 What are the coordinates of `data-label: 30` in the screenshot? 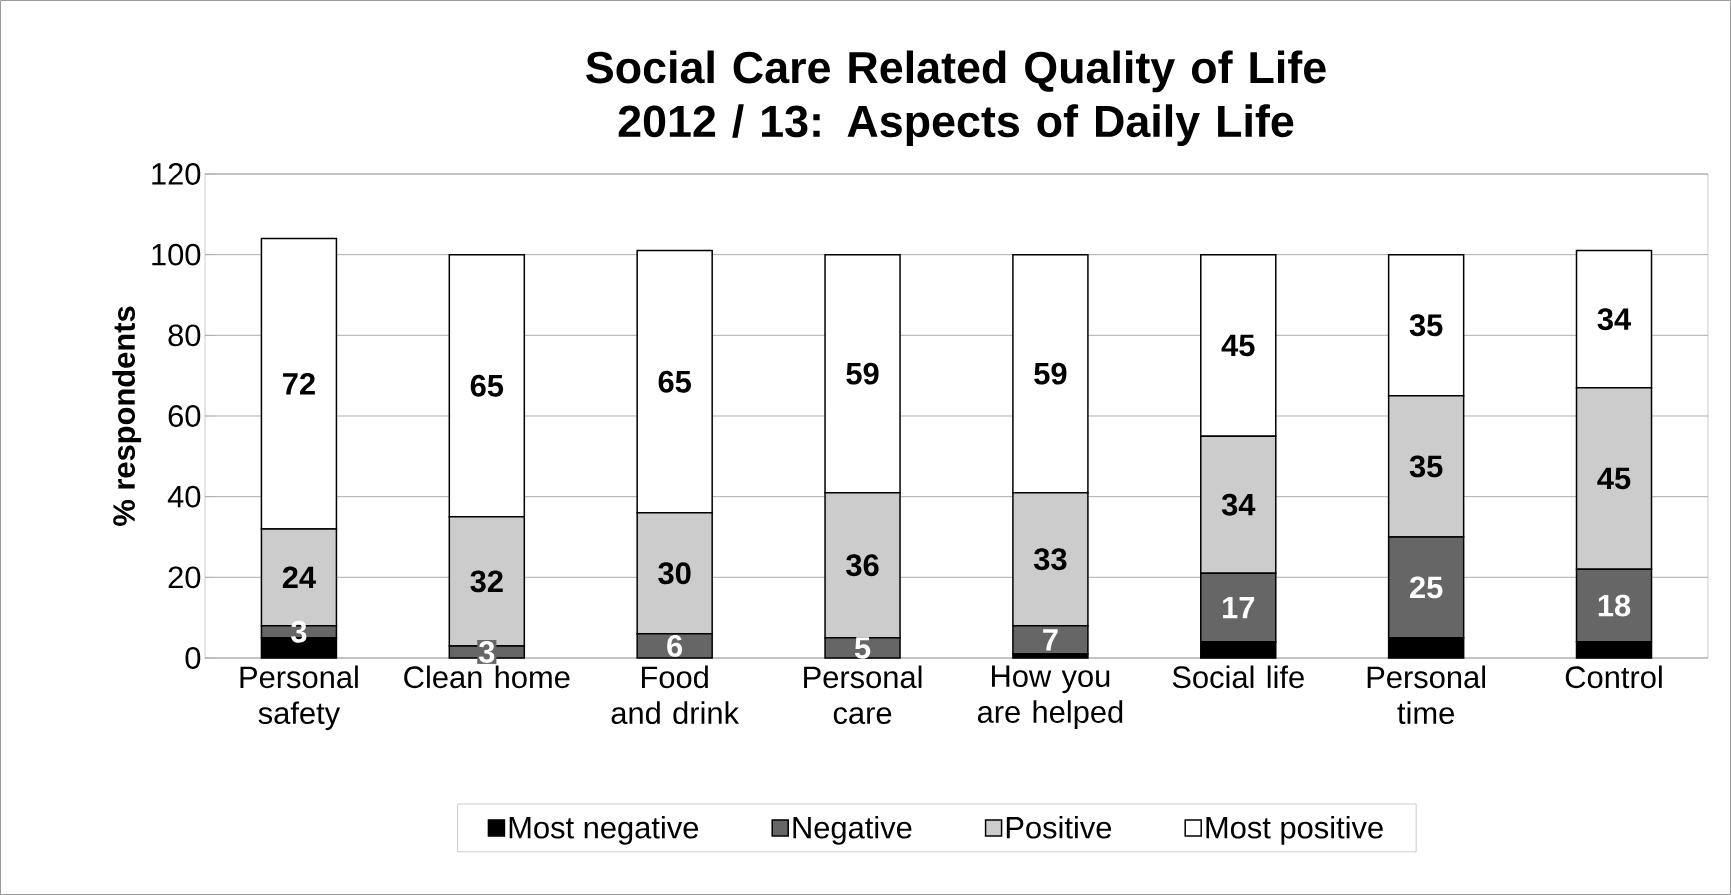 It's located at (674, 573).